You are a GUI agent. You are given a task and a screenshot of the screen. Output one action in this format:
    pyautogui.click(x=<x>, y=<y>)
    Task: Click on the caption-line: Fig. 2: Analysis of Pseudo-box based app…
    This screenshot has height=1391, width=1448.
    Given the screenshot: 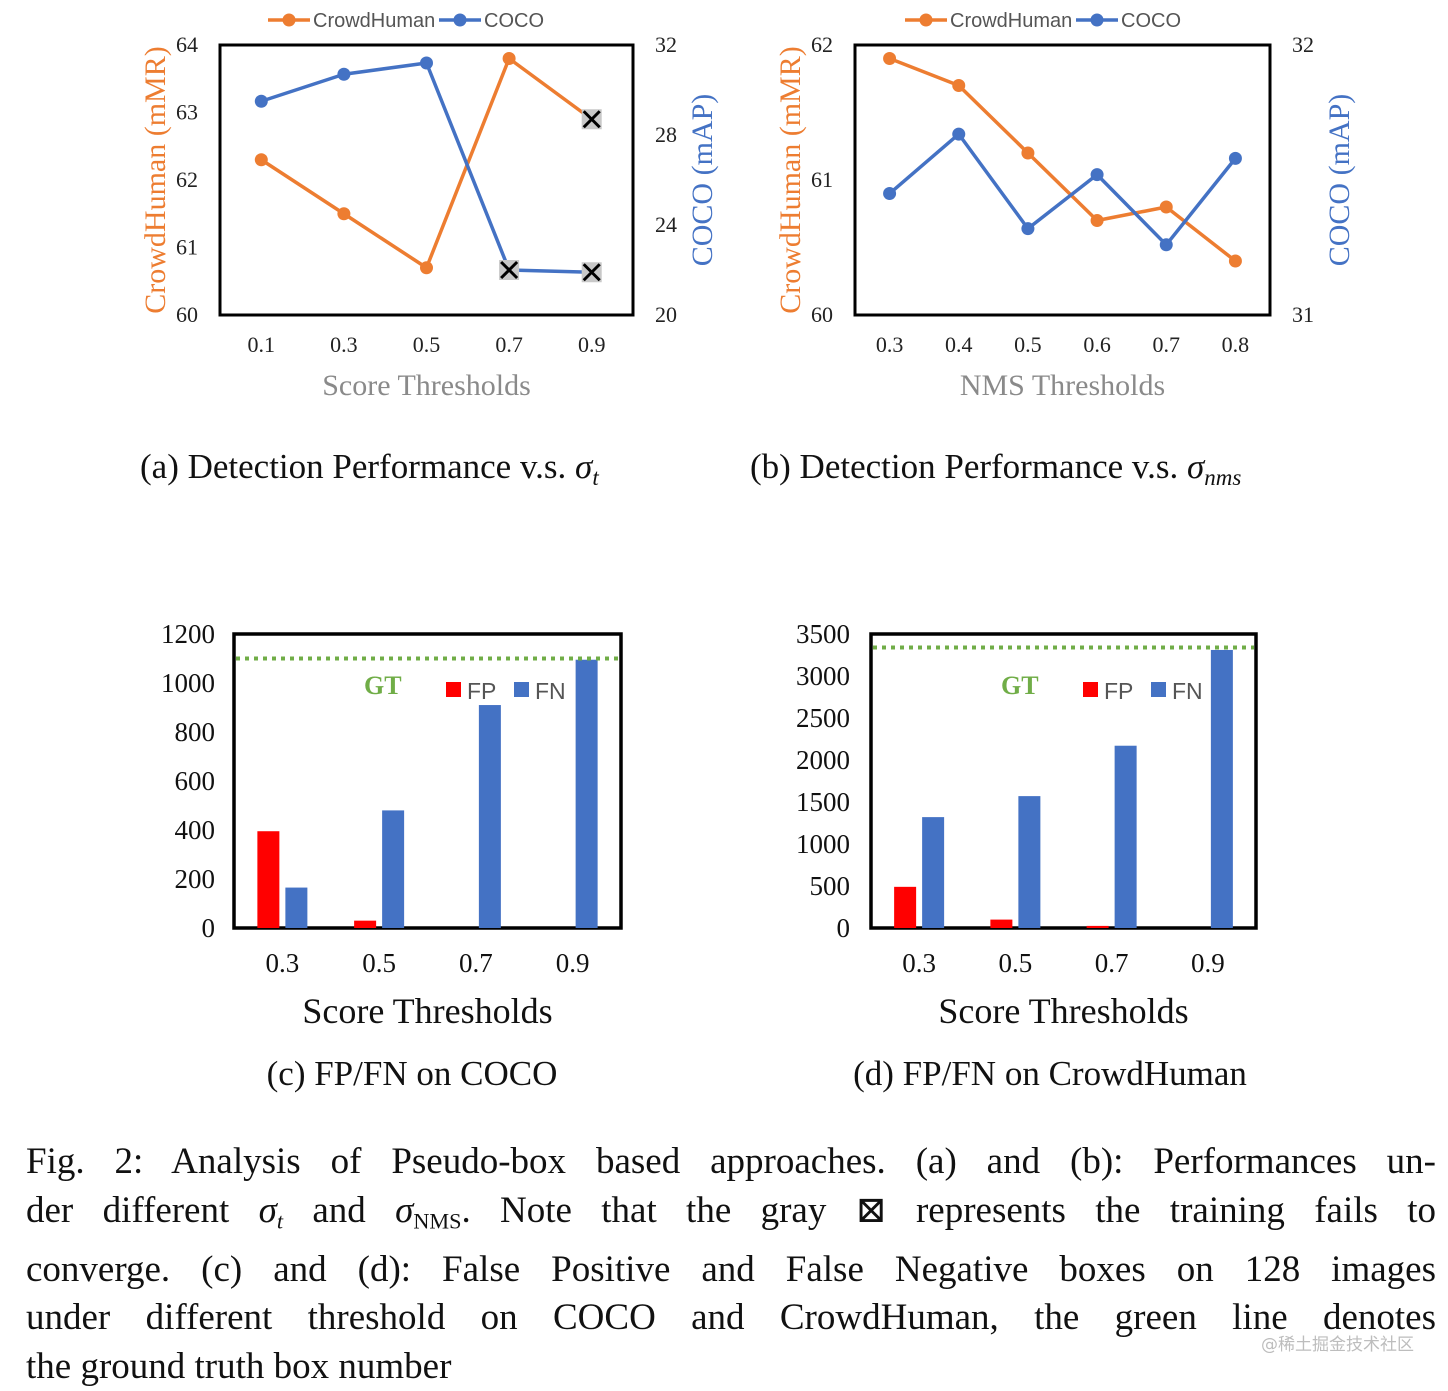 What is the action you would take?
    pyautogui.click(x=731, y=1161)
    